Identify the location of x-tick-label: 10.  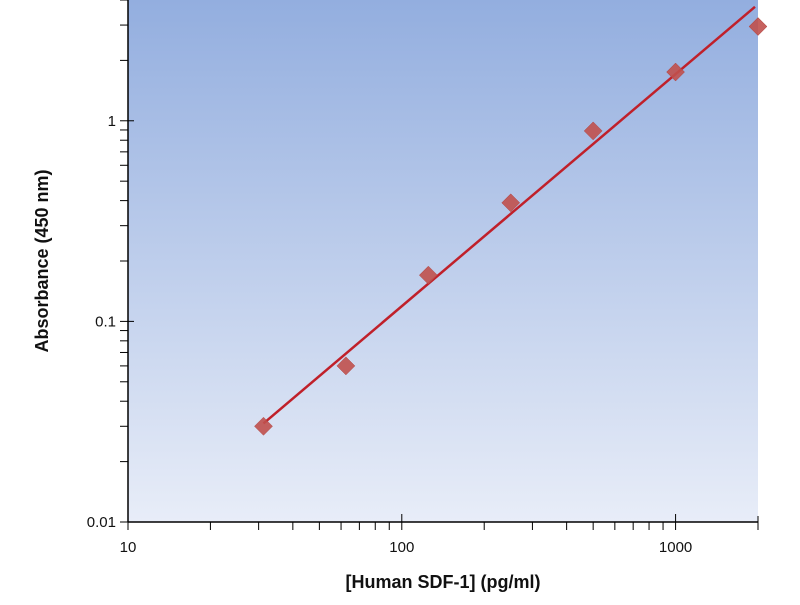
(128, 547).